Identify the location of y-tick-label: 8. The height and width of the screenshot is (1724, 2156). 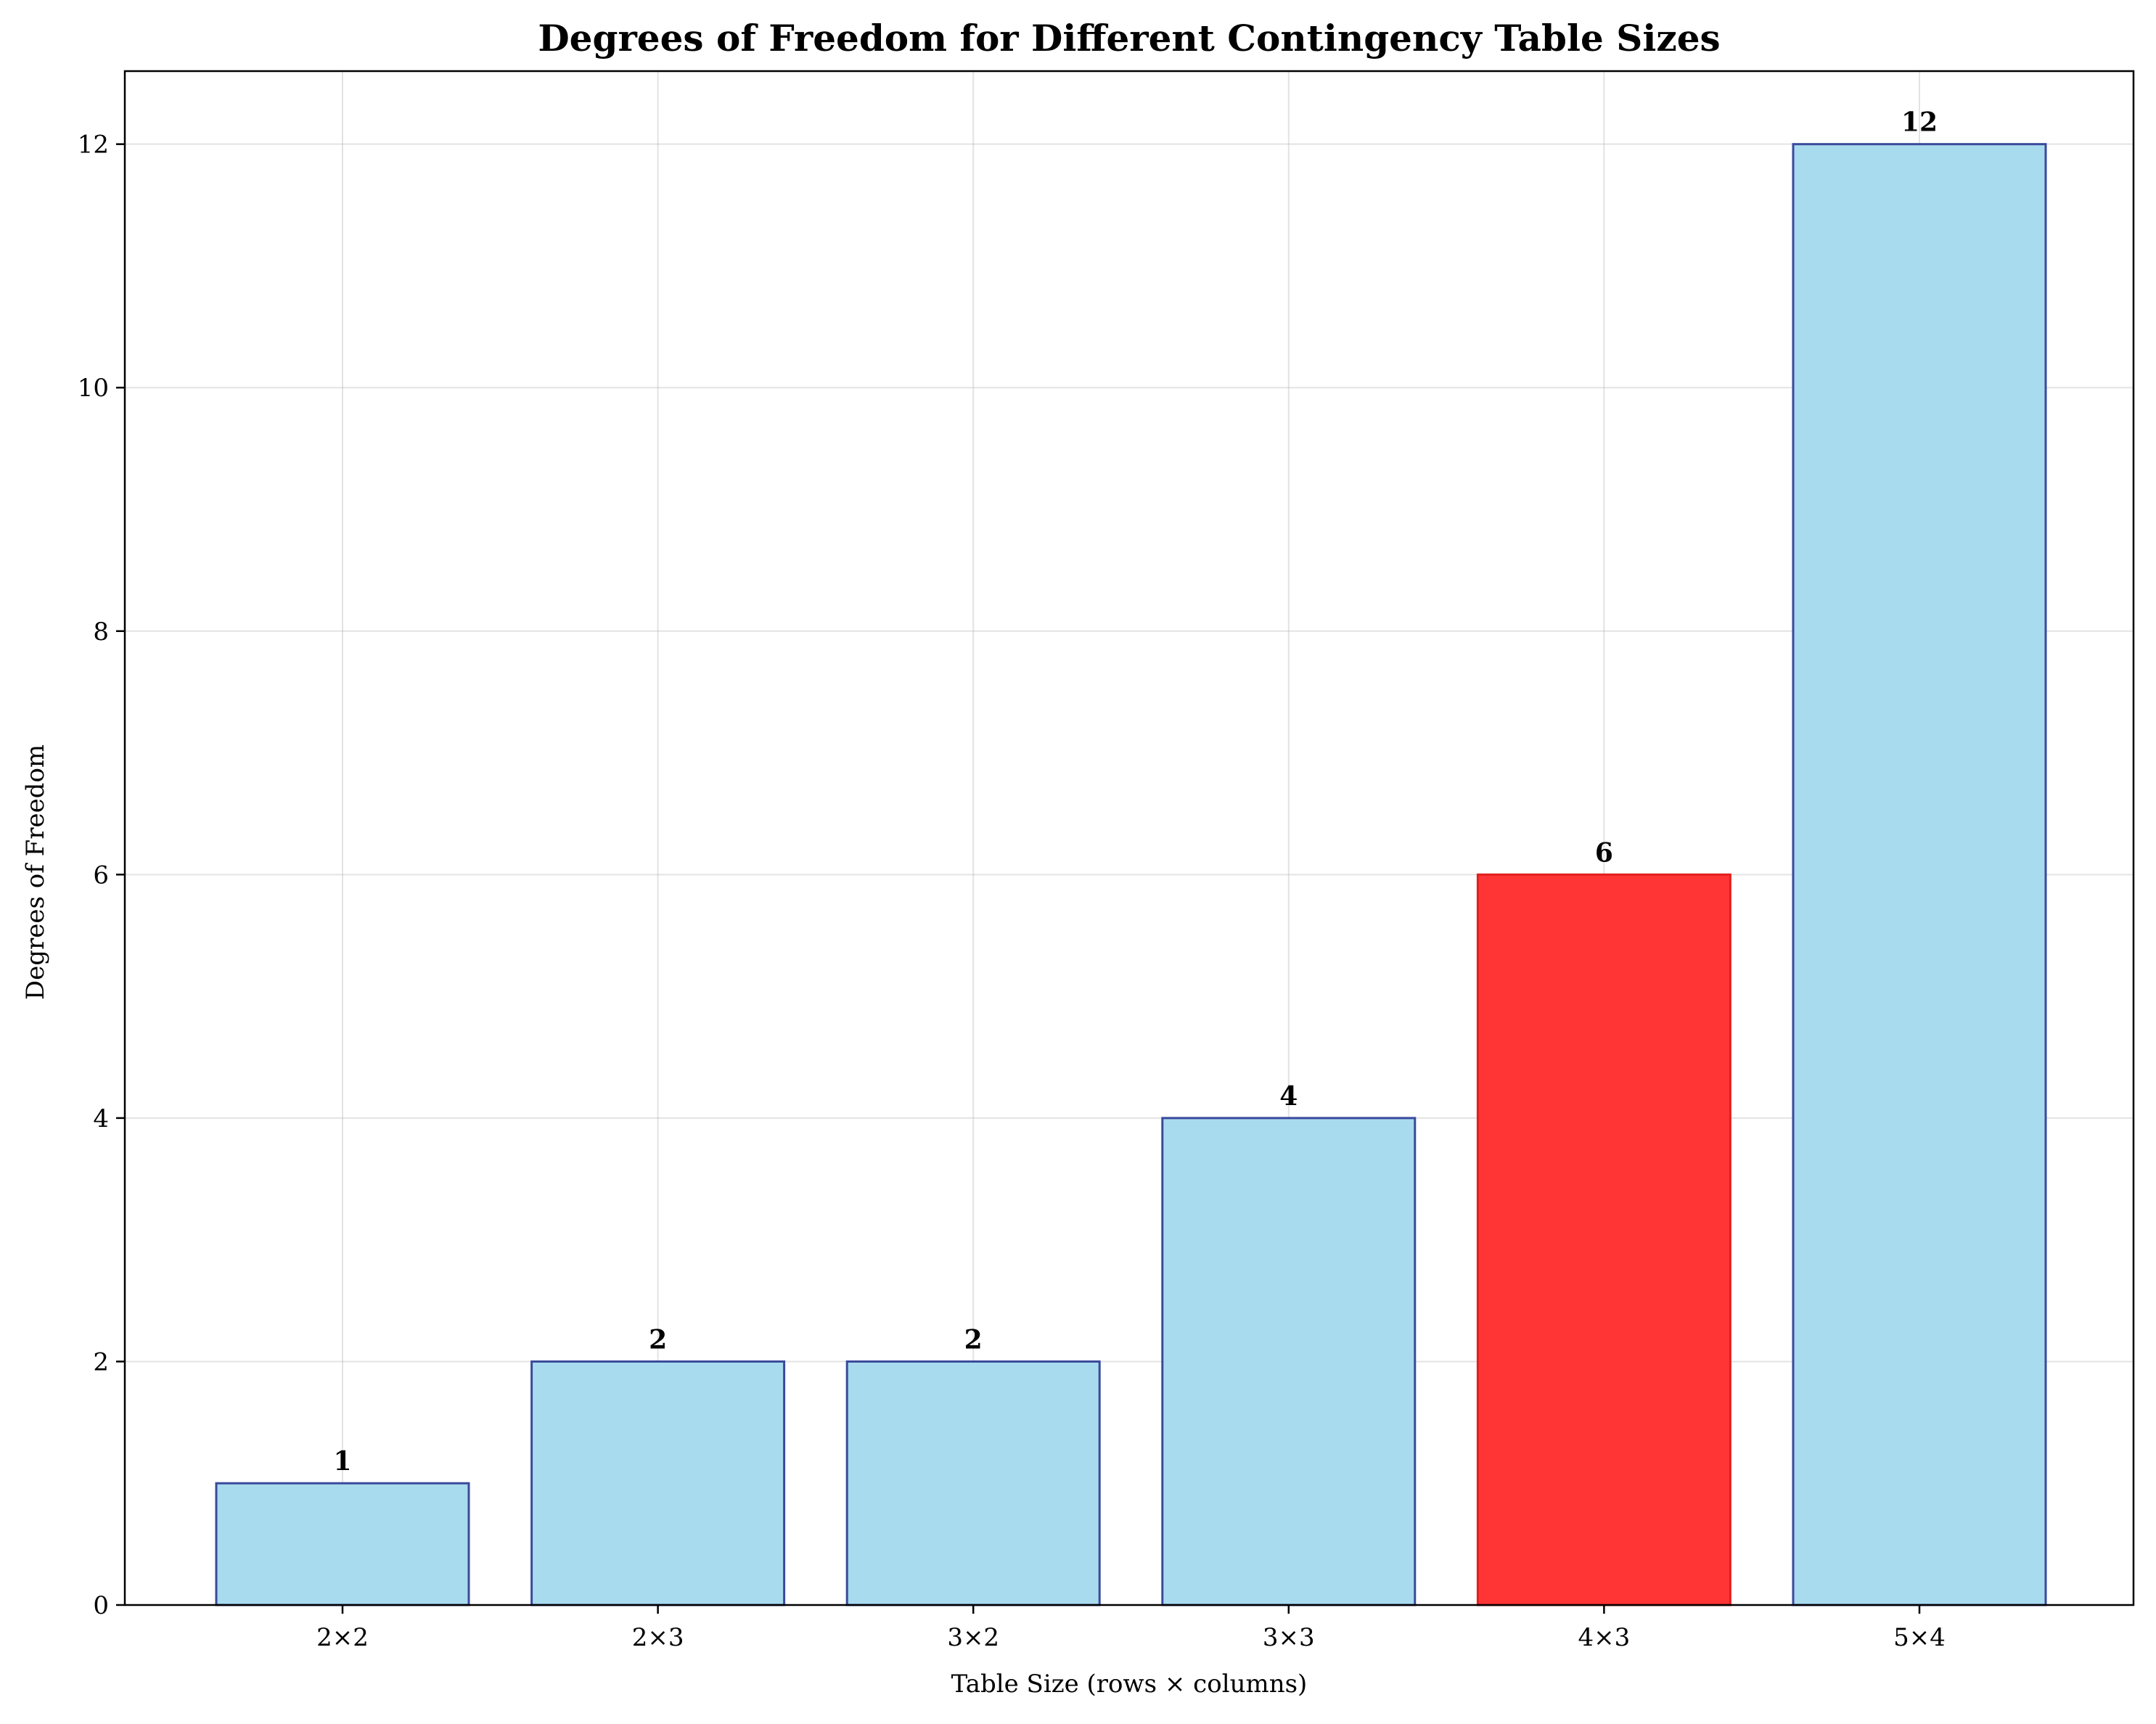
(101, 631).